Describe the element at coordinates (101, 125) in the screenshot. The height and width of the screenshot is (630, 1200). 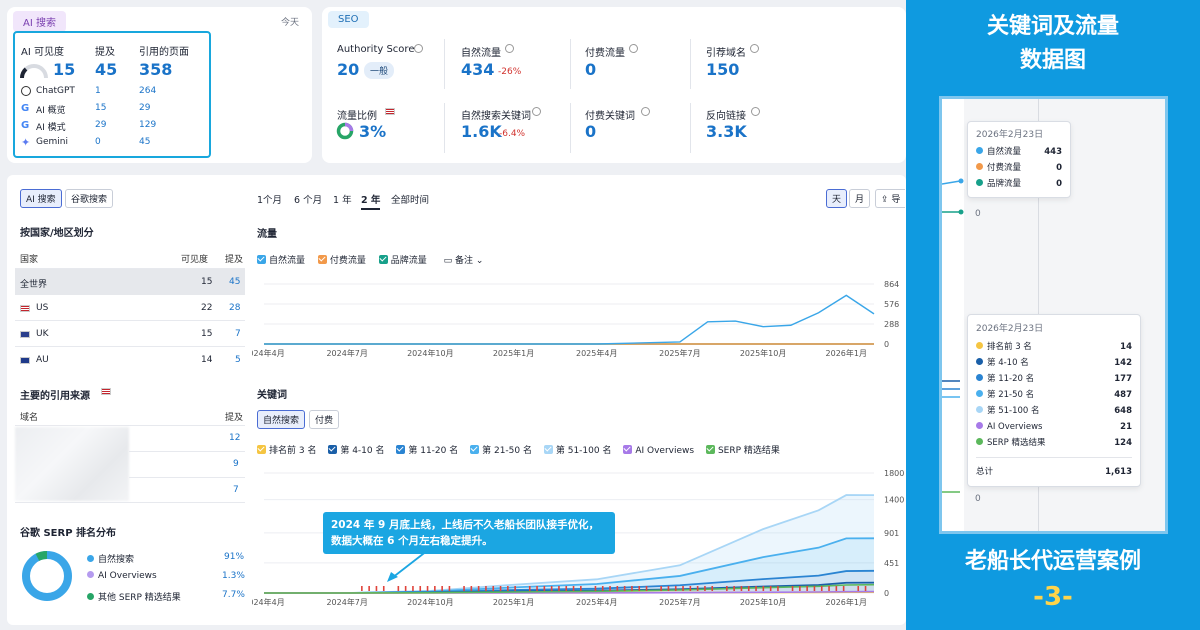
I see `ai-row-mentions: 29` at that location.